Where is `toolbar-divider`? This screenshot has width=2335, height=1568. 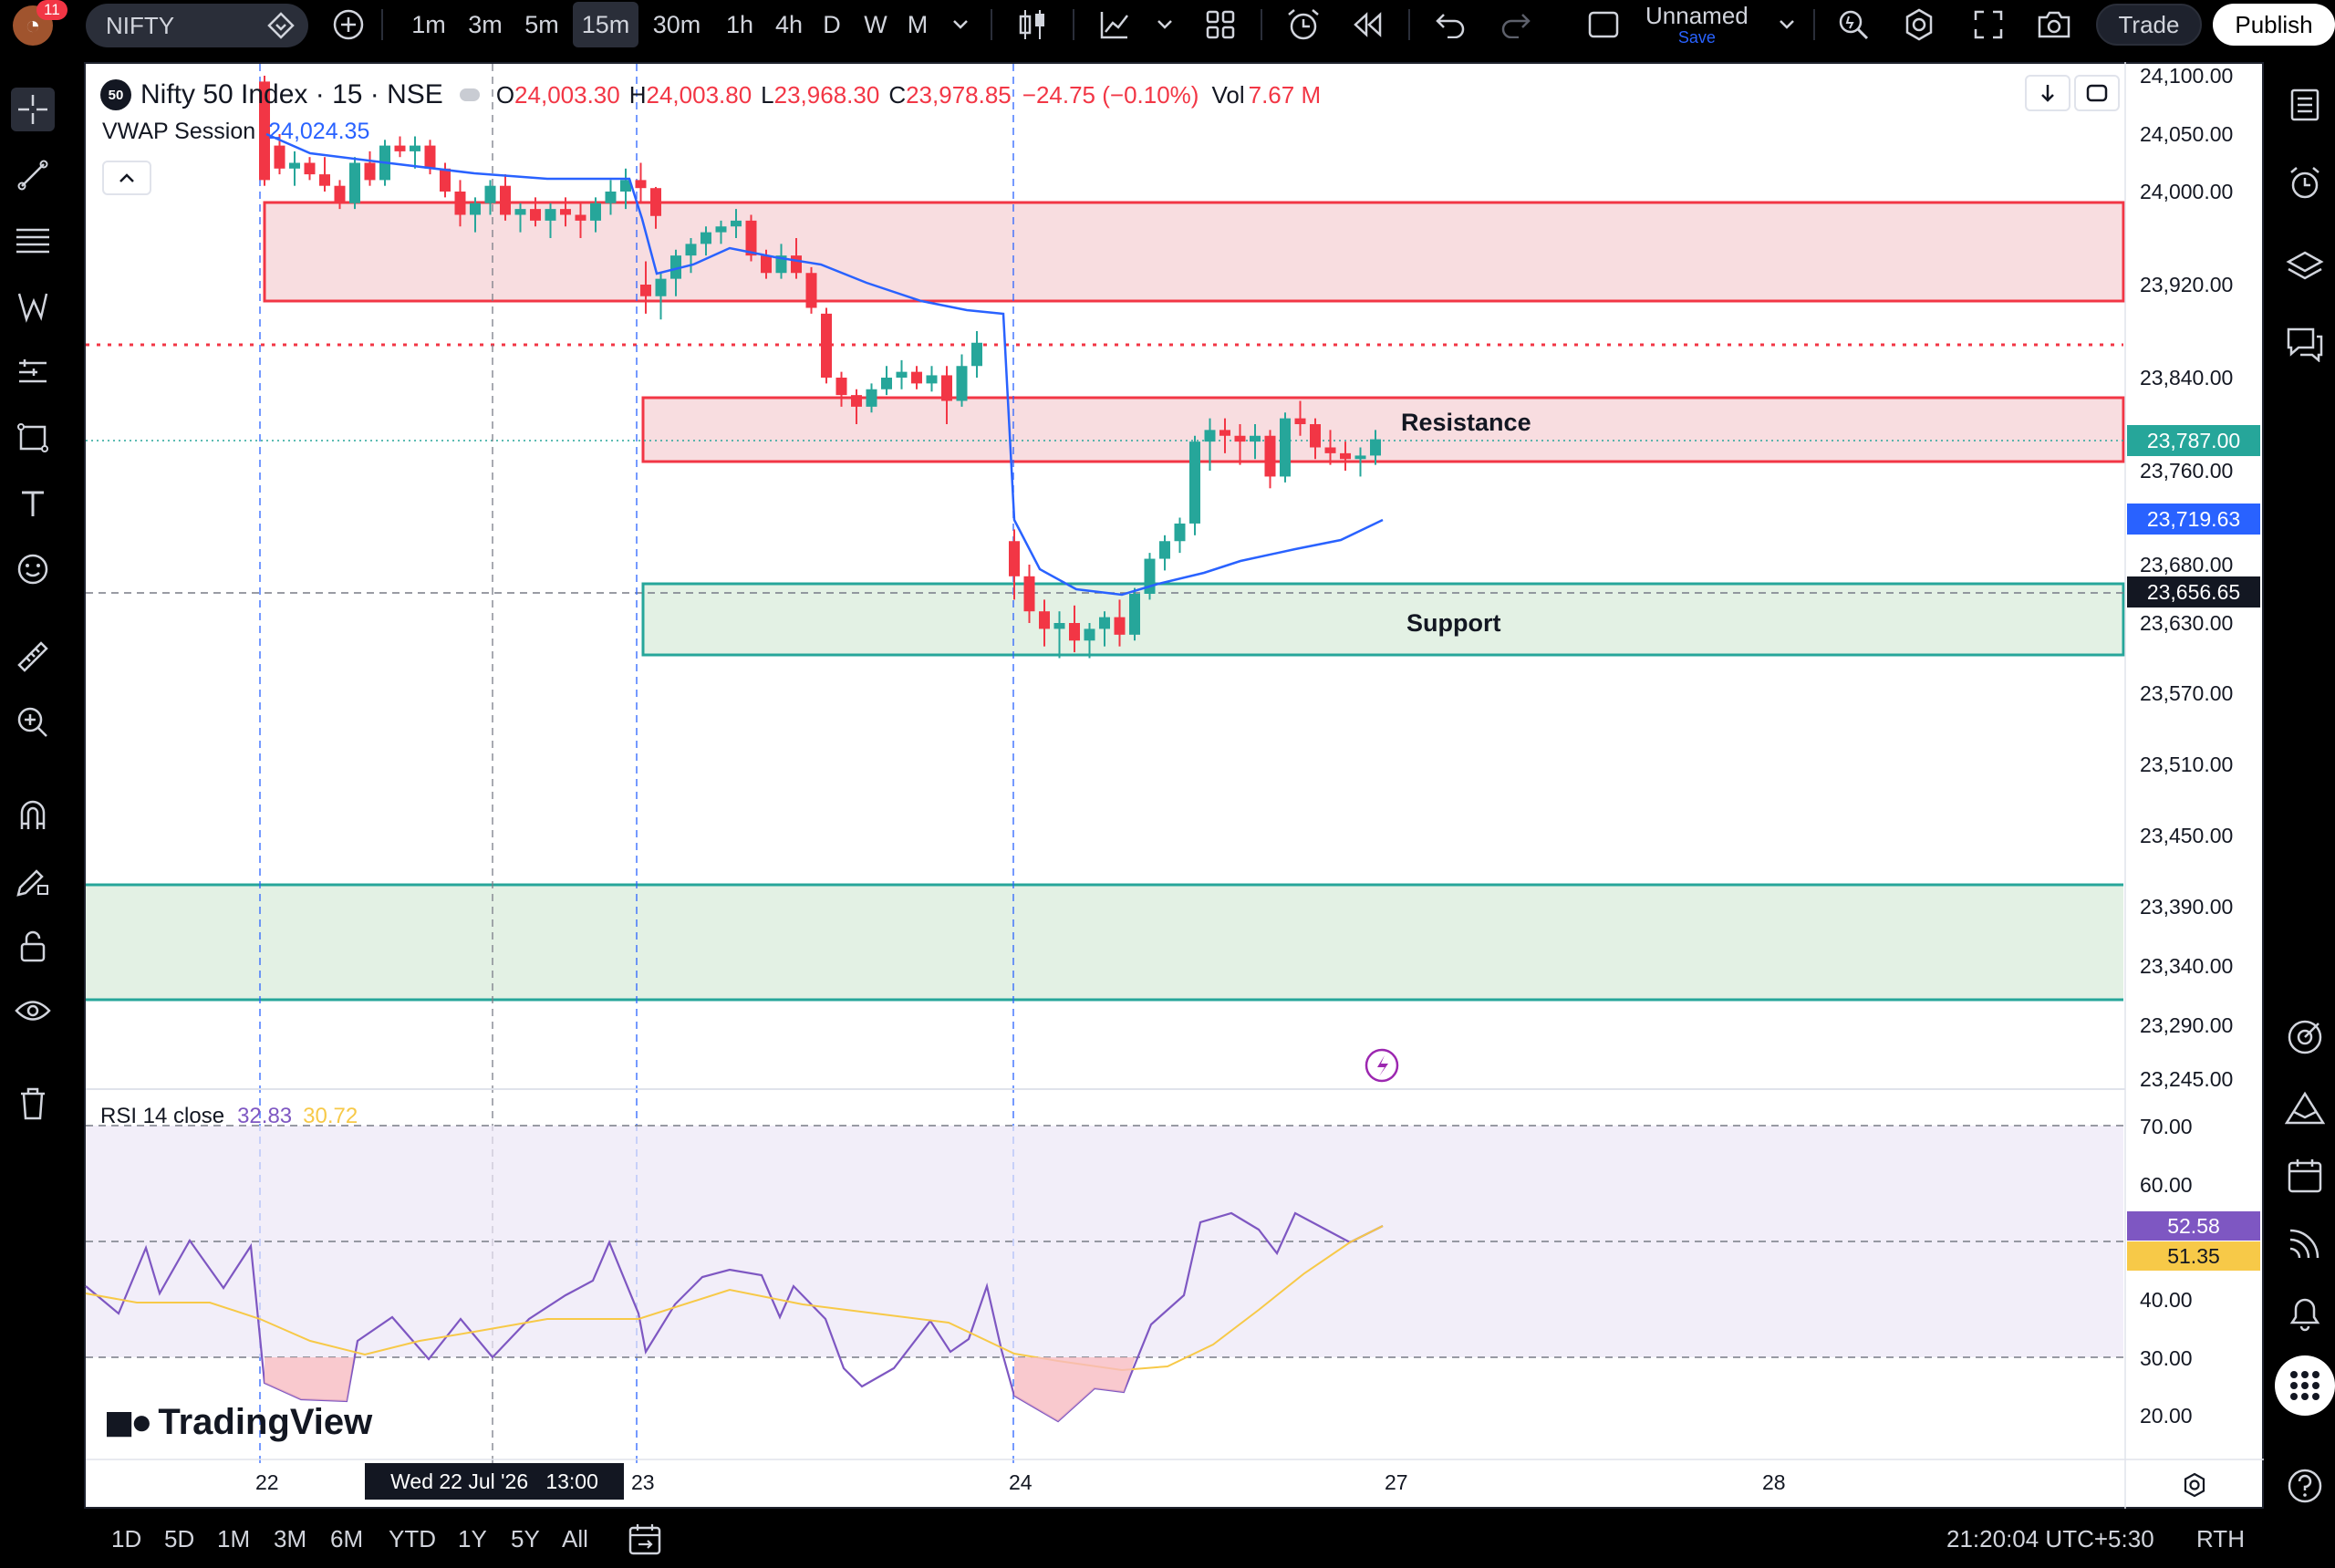 toolbar-divider is located at coordinates (1409, 25).